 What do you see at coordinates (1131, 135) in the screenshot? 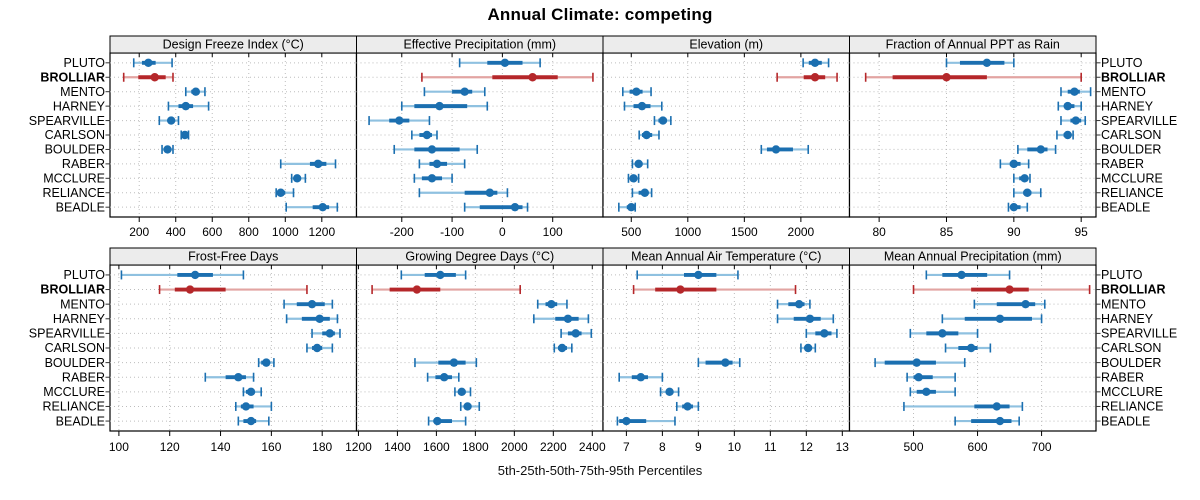
I see `station-label-right: CARLSON` at bounding box center [1131, 135].